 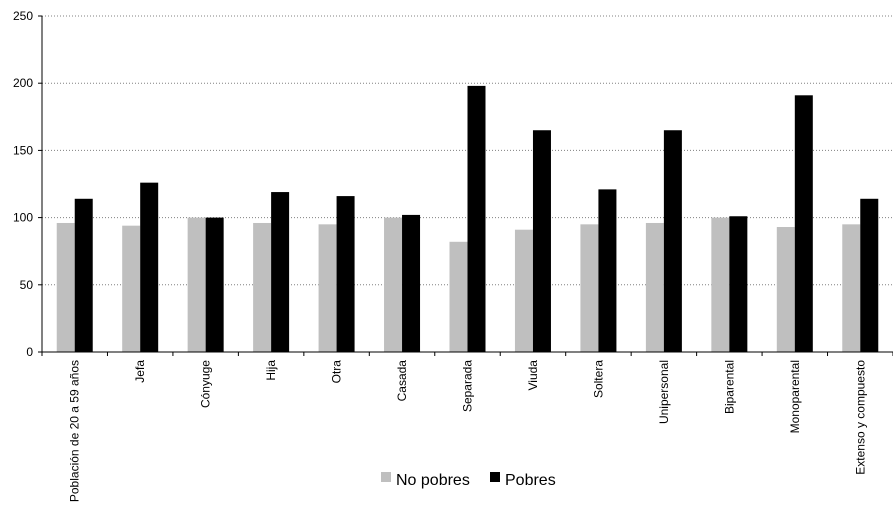 What do you see at coordinates (530, 480) in the screenshot?
I see `legend-label-pobres: Pobres` at bounding box center [530, 480].